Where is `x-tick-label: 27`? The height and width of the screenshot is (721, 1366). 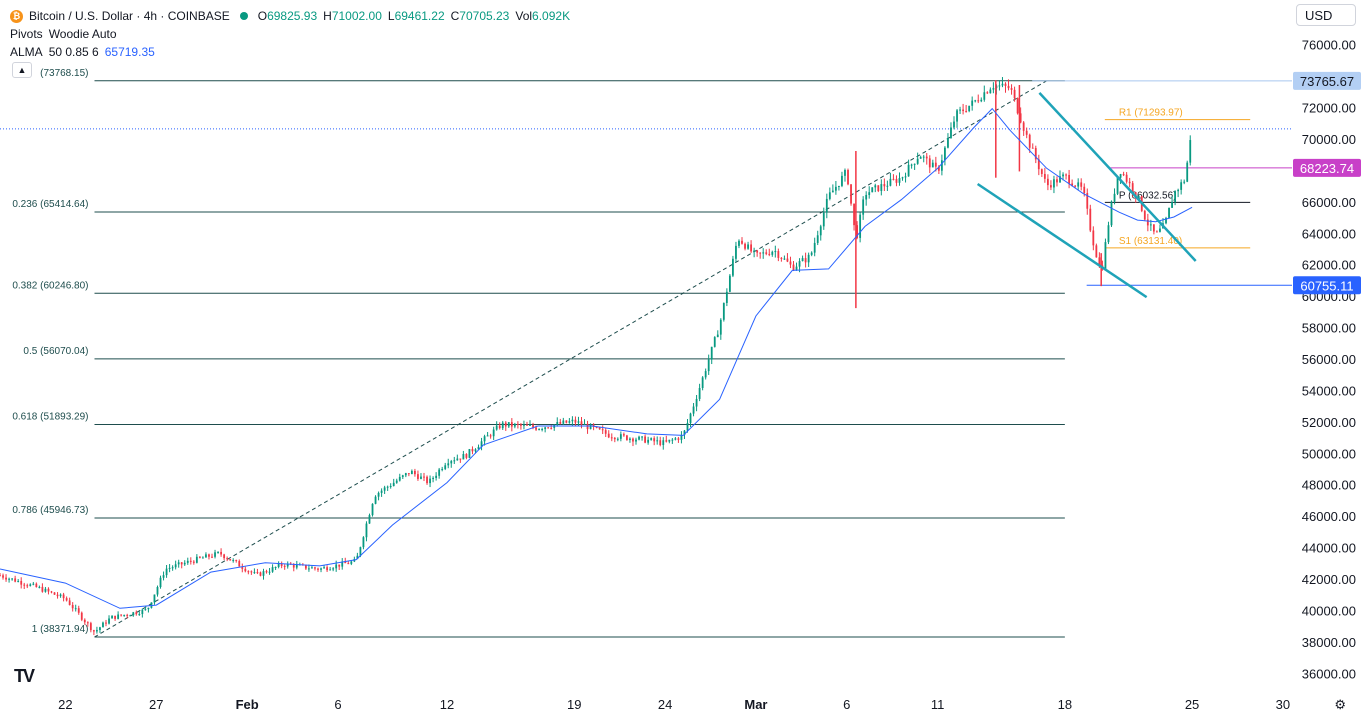
x-tick-label: 27 is located at coordinates (156, 704).